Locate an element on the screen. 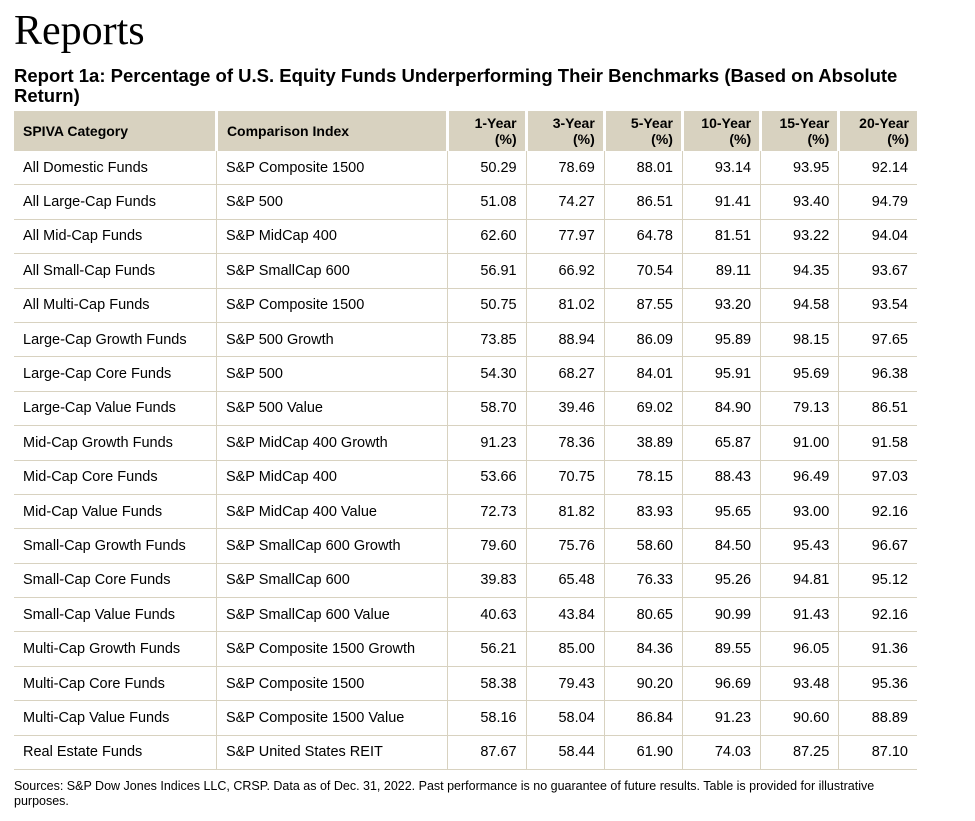 The image size is (975, 821). value-cell: 88.89 is located at coordinates (877, 718).